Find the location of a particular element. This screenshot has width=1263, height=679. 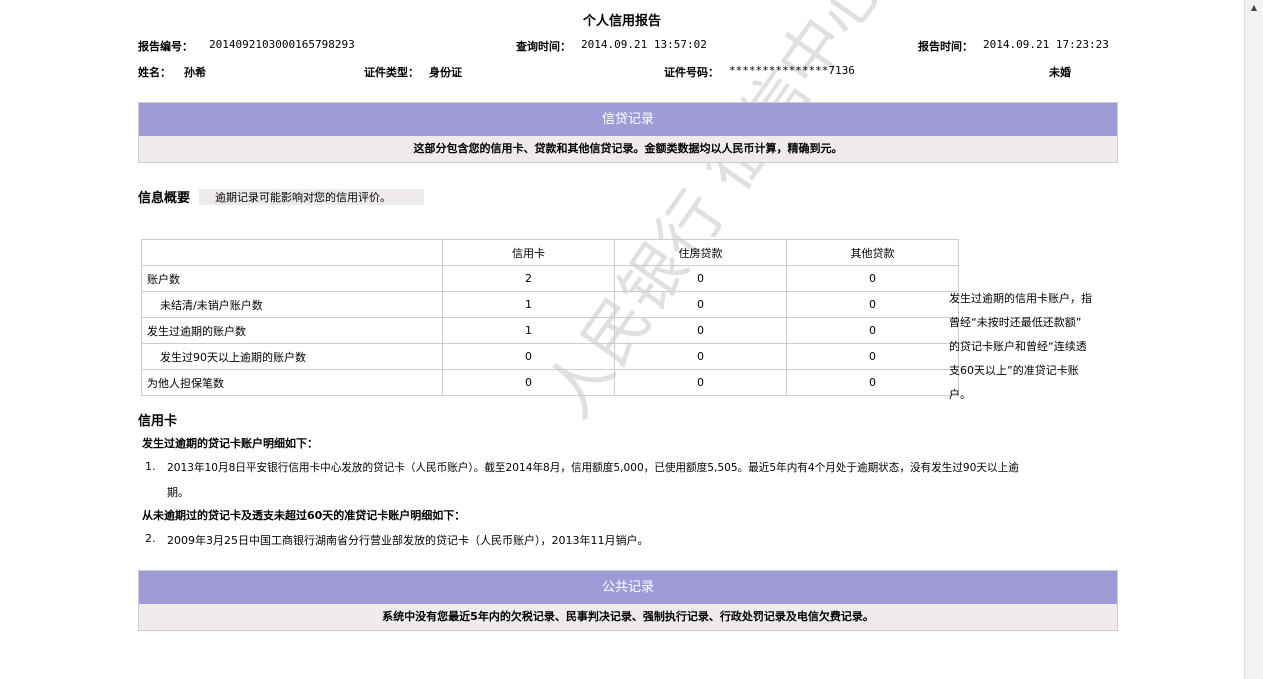

table-row: 账户数 2 0 0 is located at coordinates (550, 278).